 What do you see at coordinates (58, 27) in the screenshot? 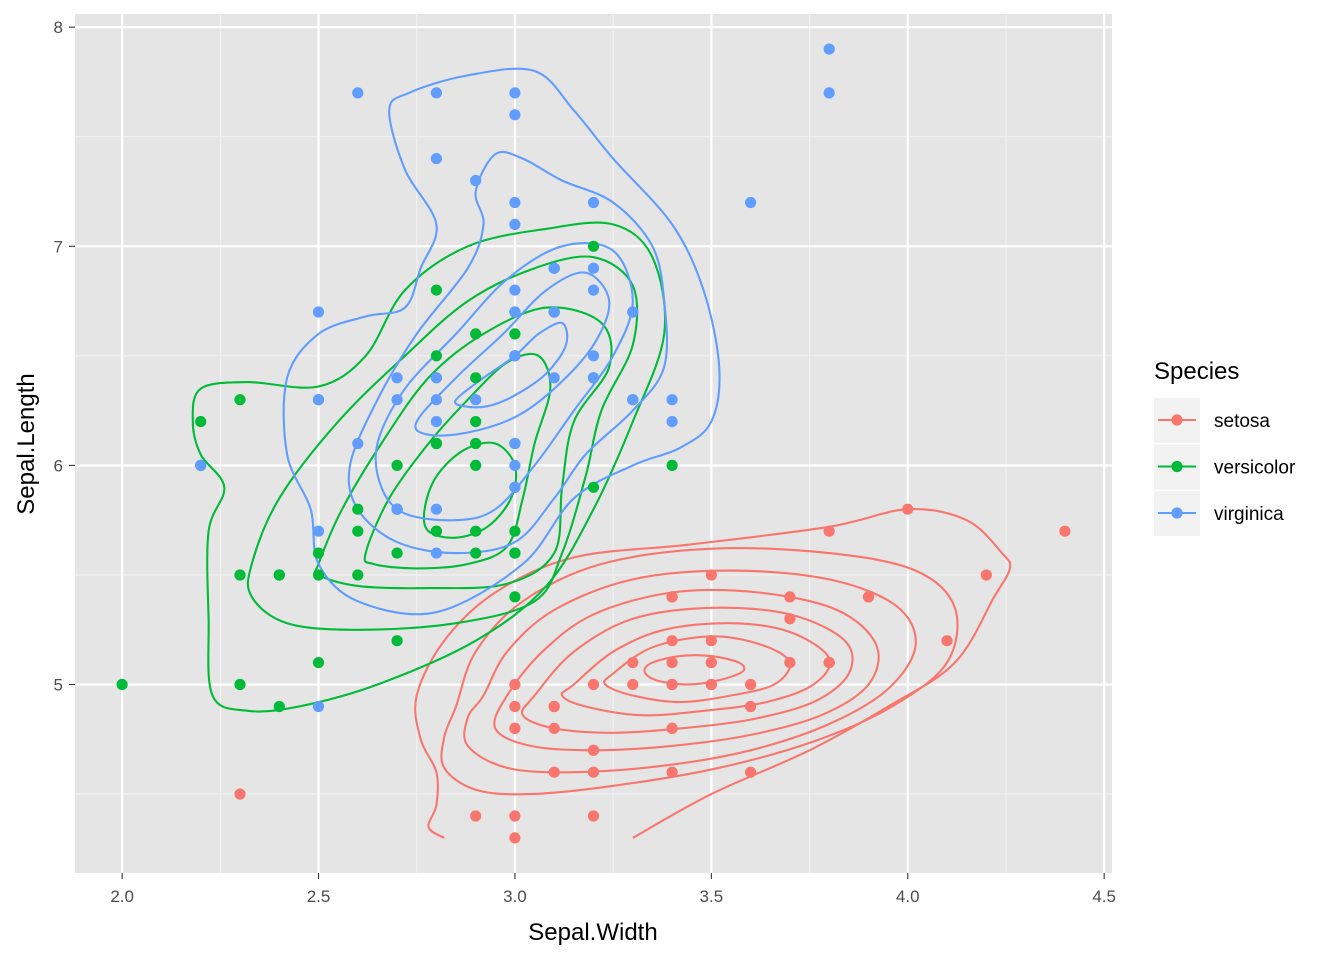
I see `y-tick-label: 8` at bounding box center [58, 27].